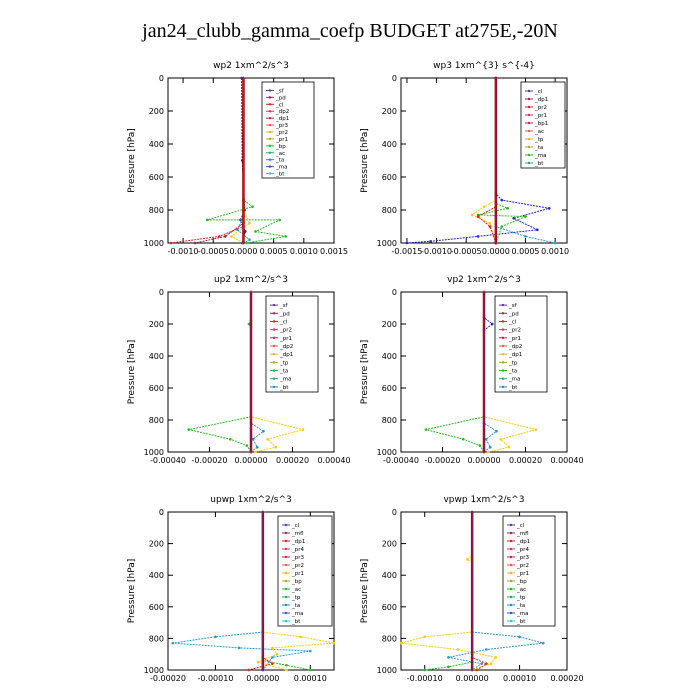  What do you see at coordinates (333, 460) in the screenshot?
I see `x-tick-label: 0.00040` at bounding box center [333, 460].